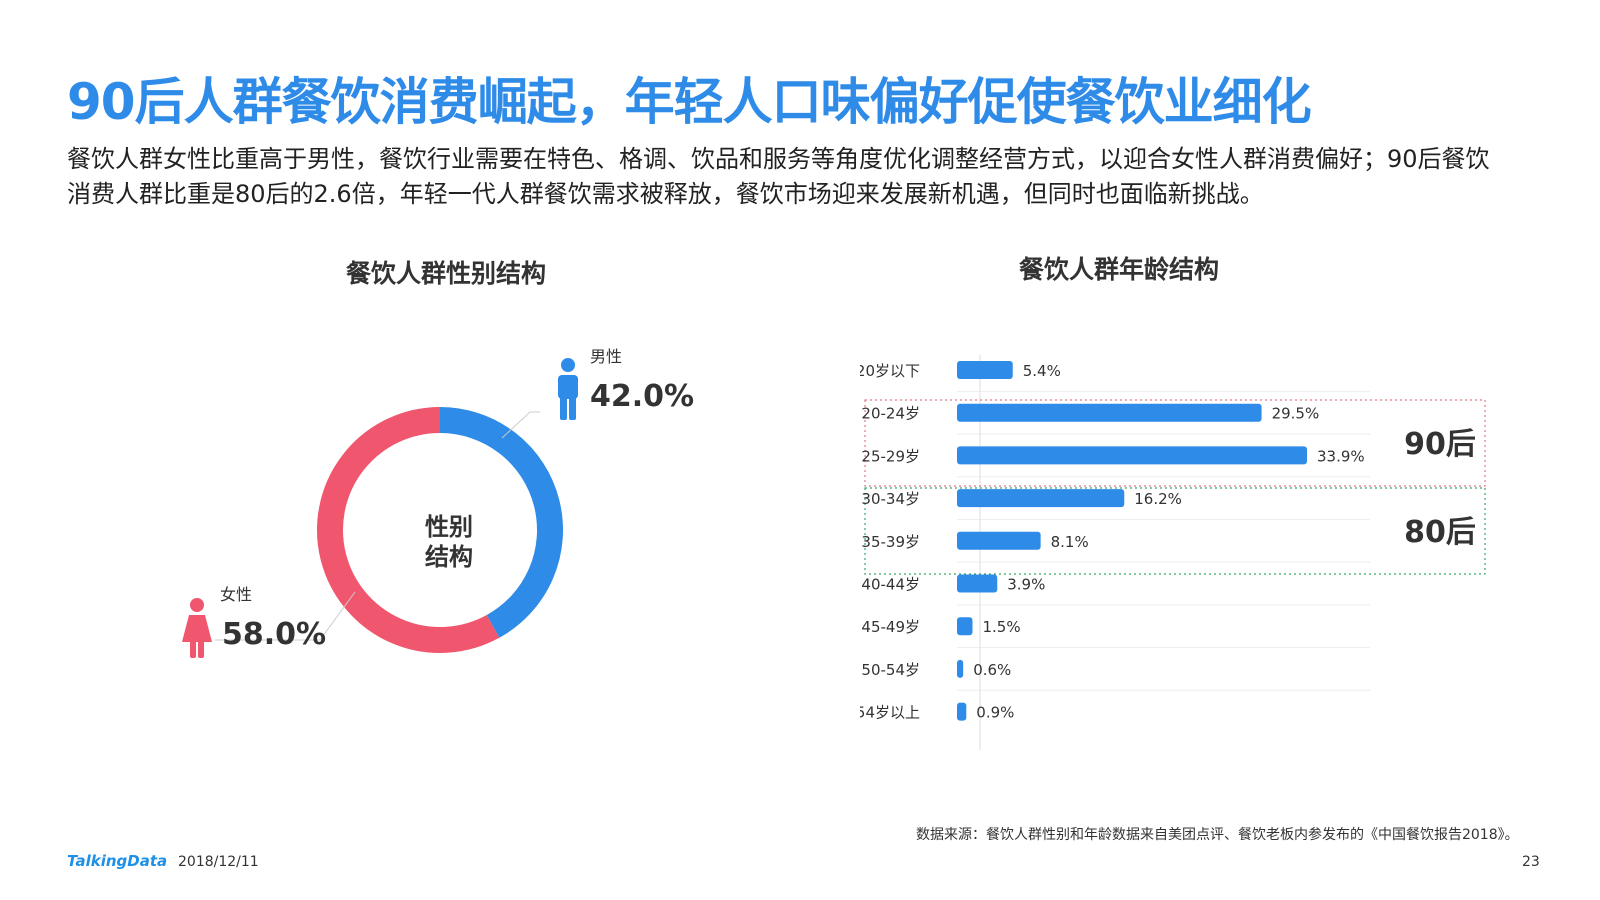  Describe the element at coordinates (1042, 371) in the screenshot. I see `age-value-label: 5.4%` at that location.